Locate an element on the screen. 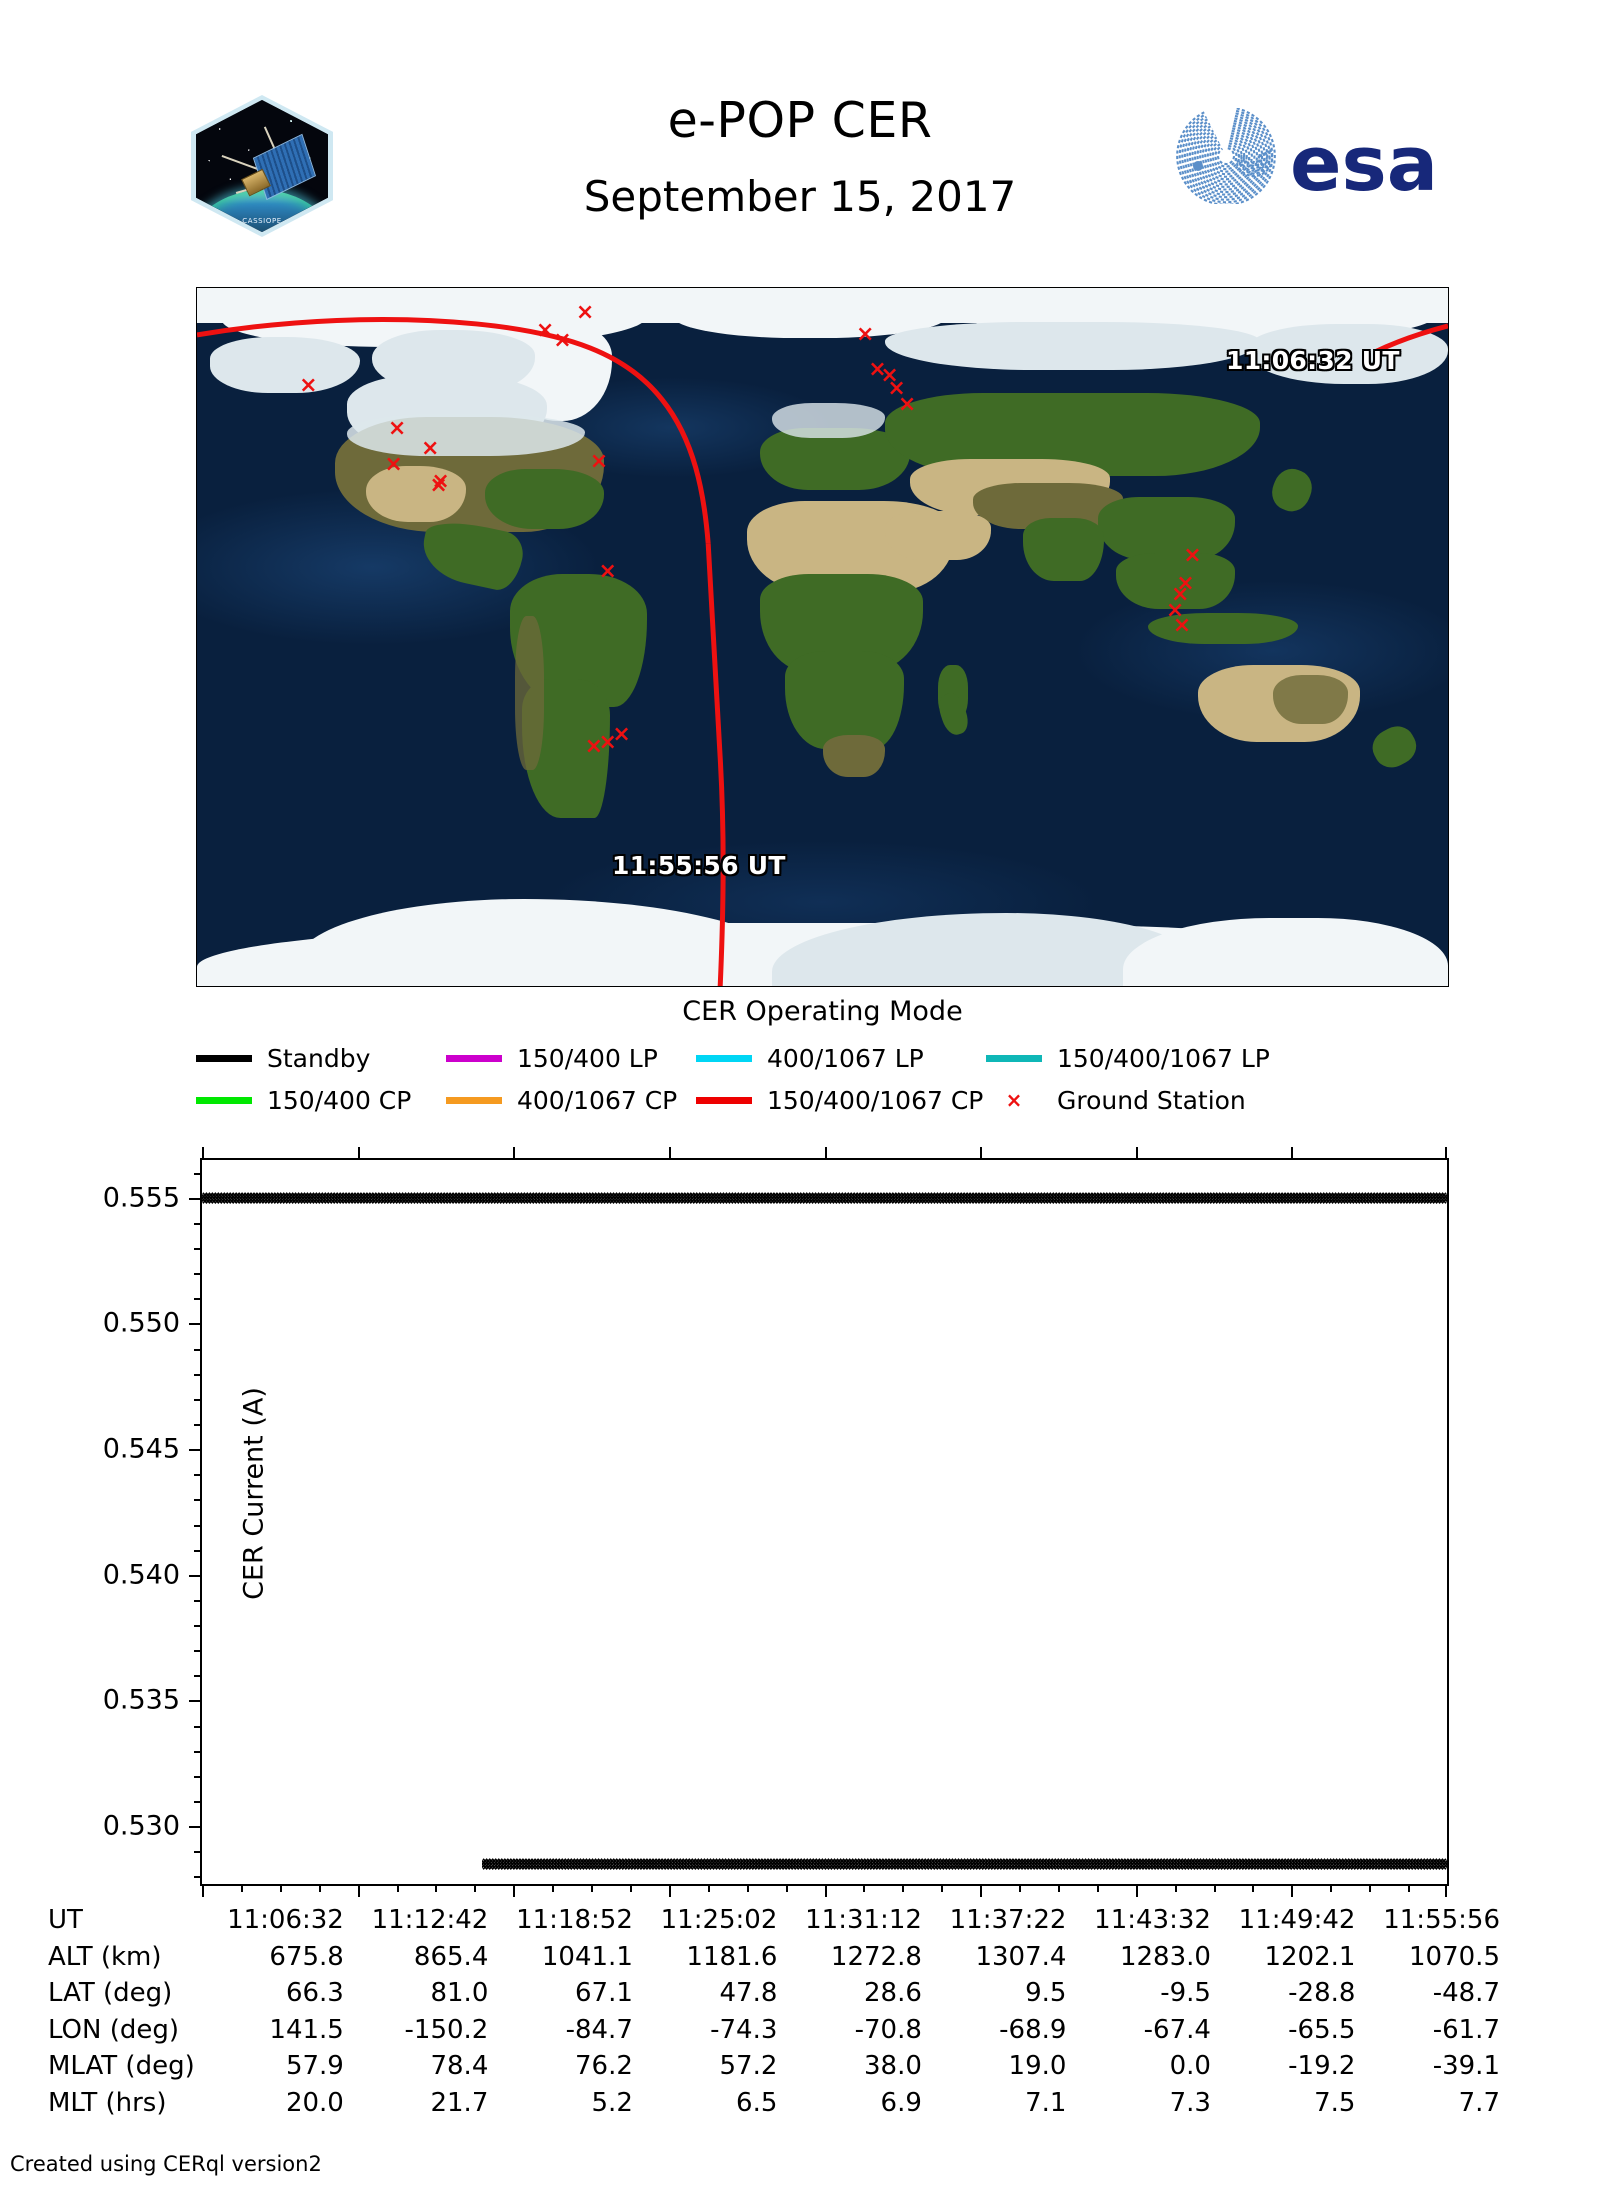 This screenshot has height=2200, width=1600. legend-title: CER Operating Mode is located at coordinates (822, 1011).